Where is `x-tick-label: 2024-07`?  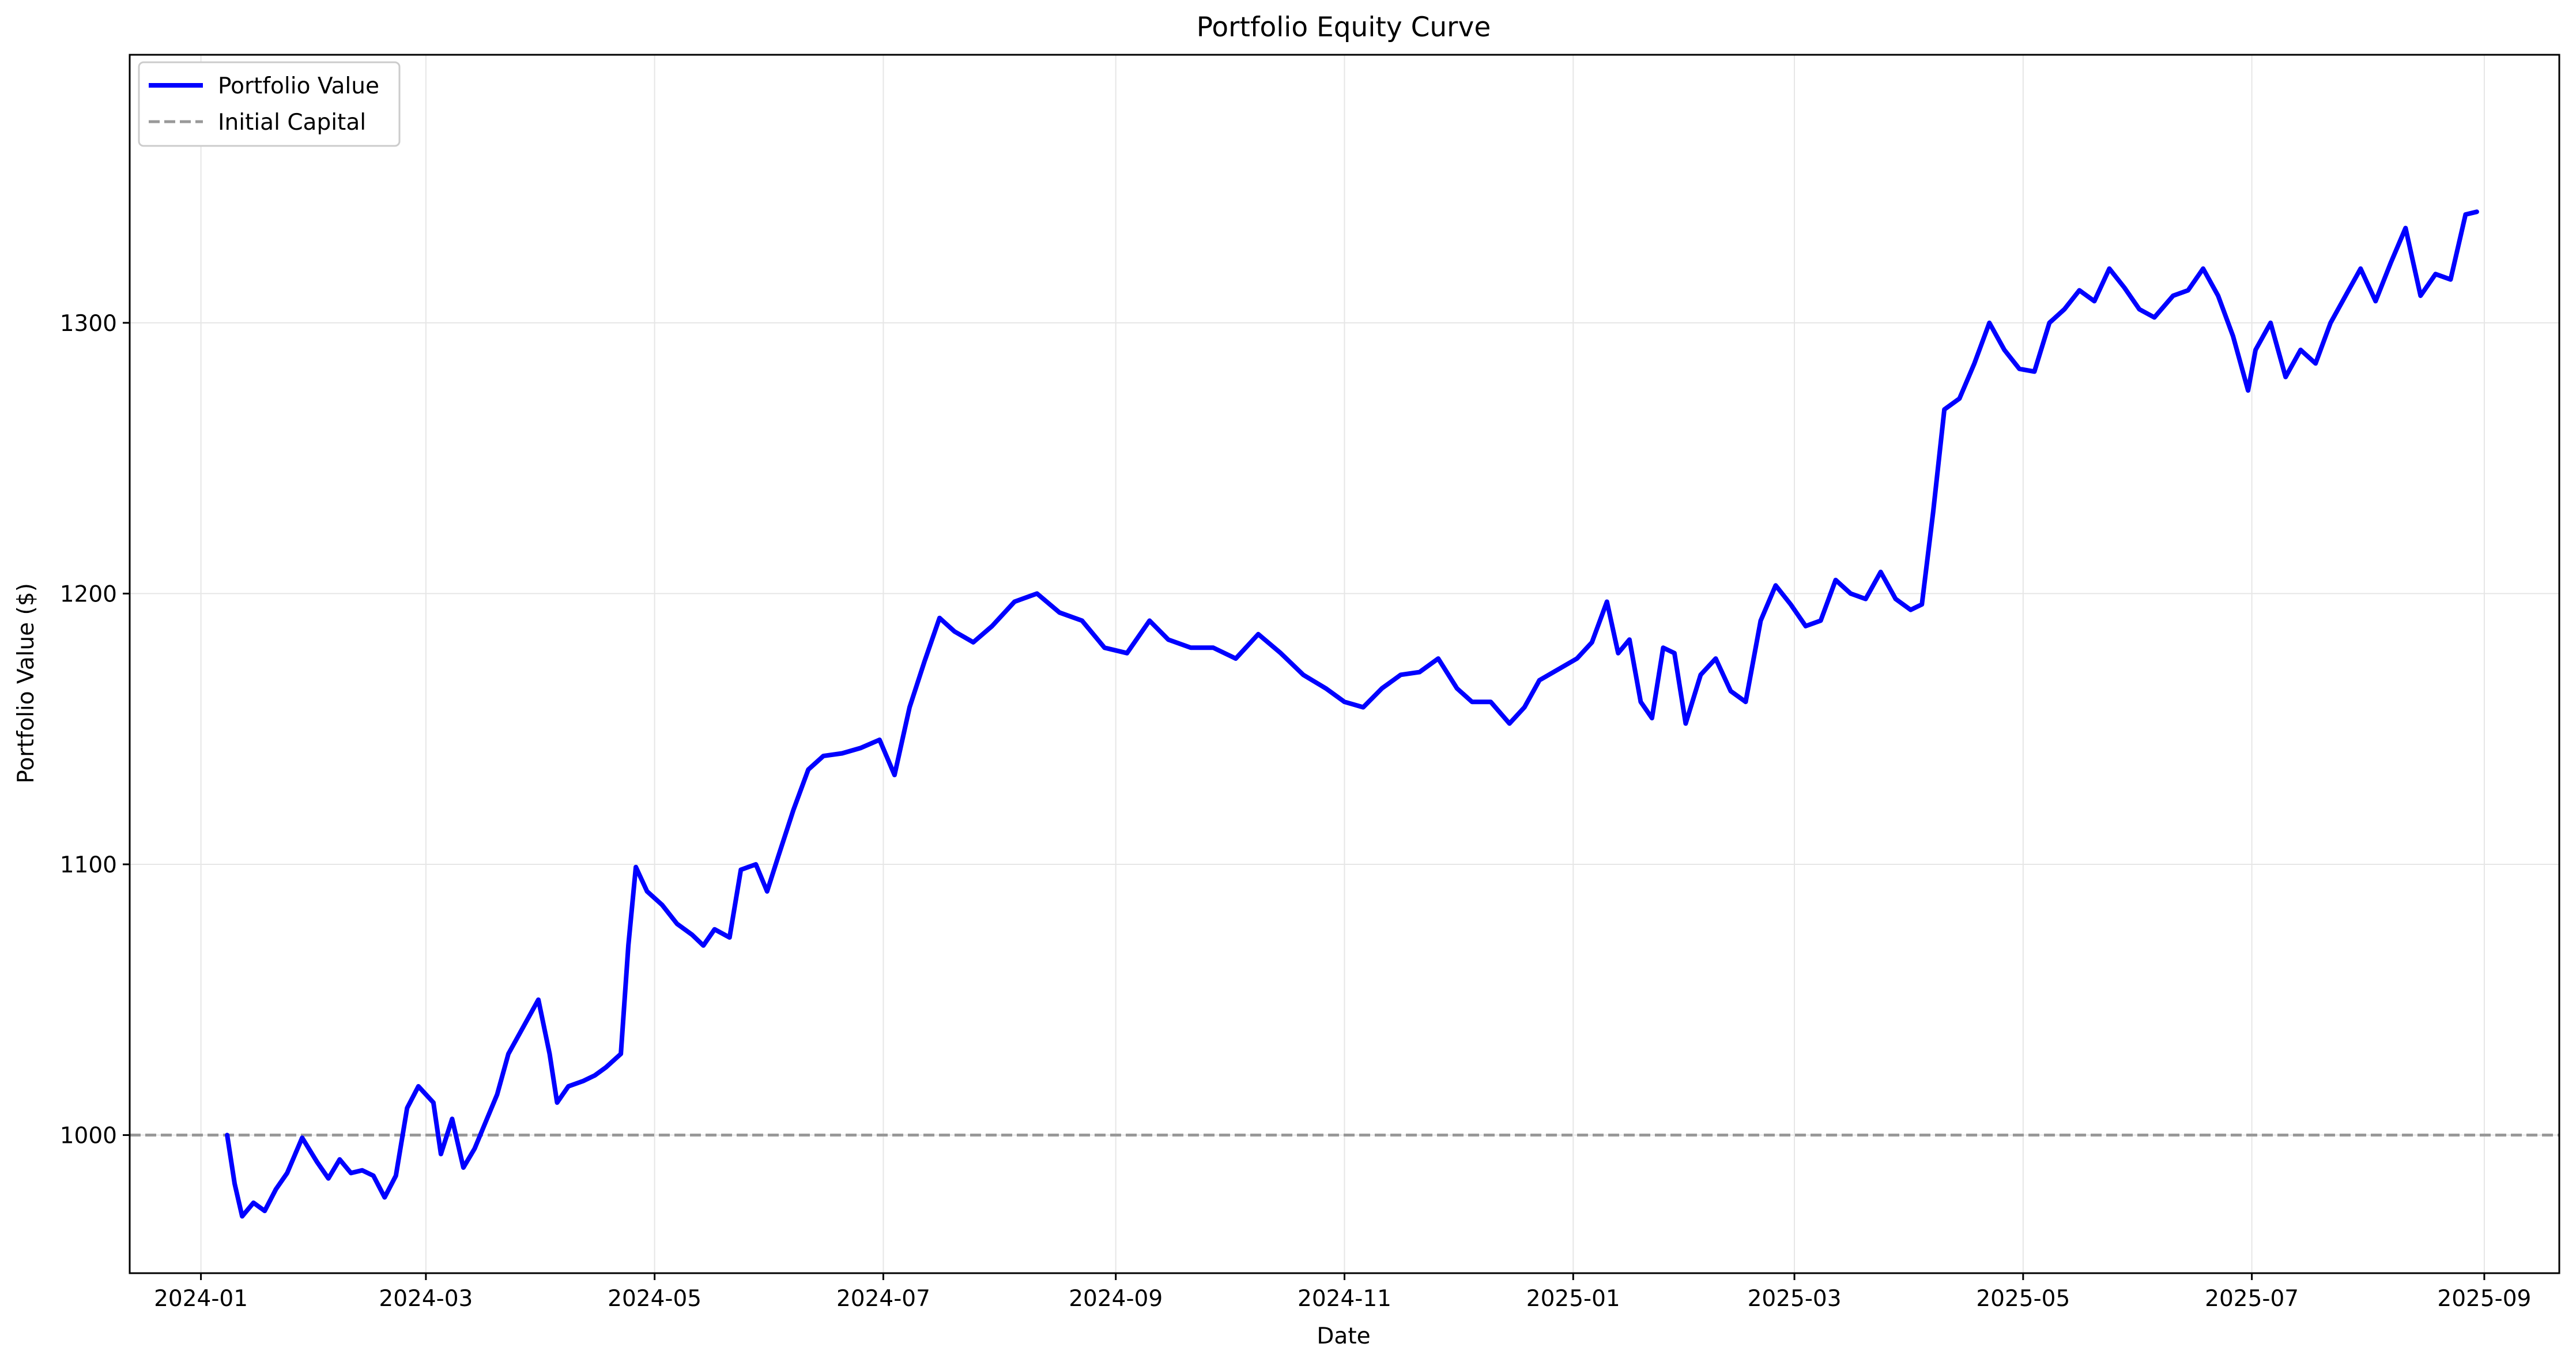 x-tick-label: 2024-07 is located at coordinates (883, 1299).